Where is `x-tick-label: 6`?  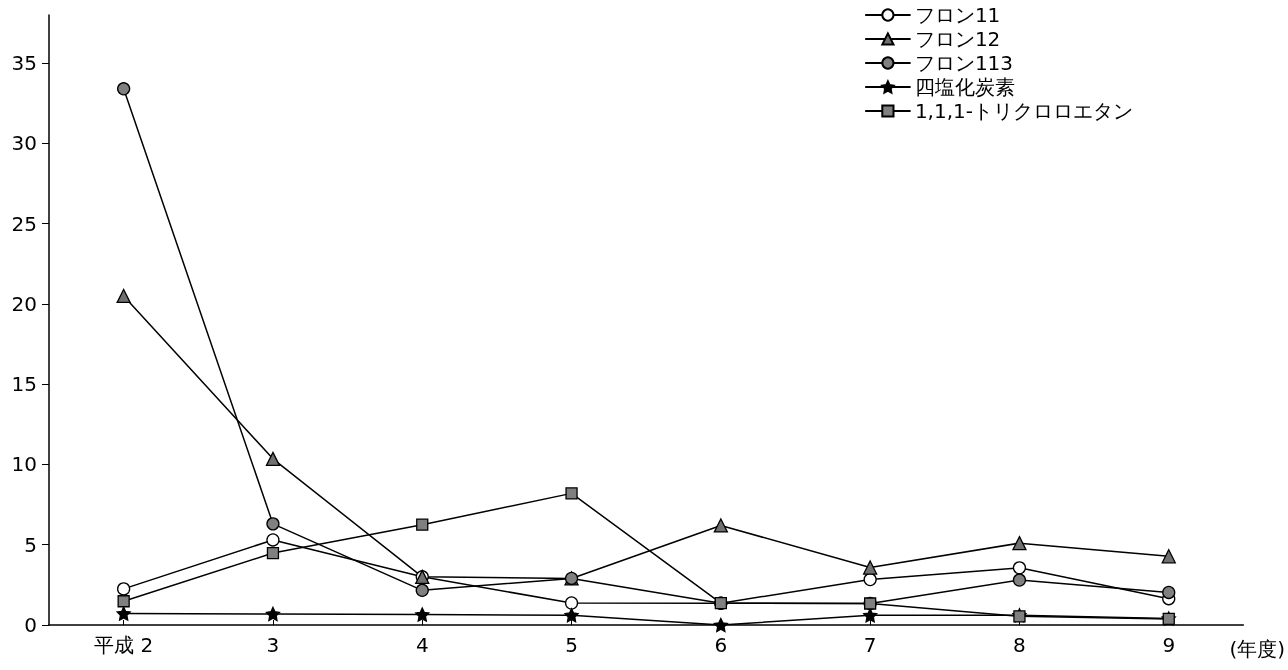 x-tick-label: 6 is located at coordinates (721, 645).